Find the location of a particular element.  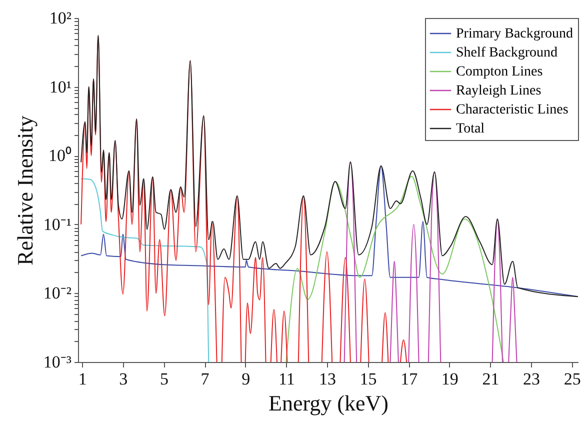

y-tick-label: 10⁻³ is located at coordinates (57, 362).